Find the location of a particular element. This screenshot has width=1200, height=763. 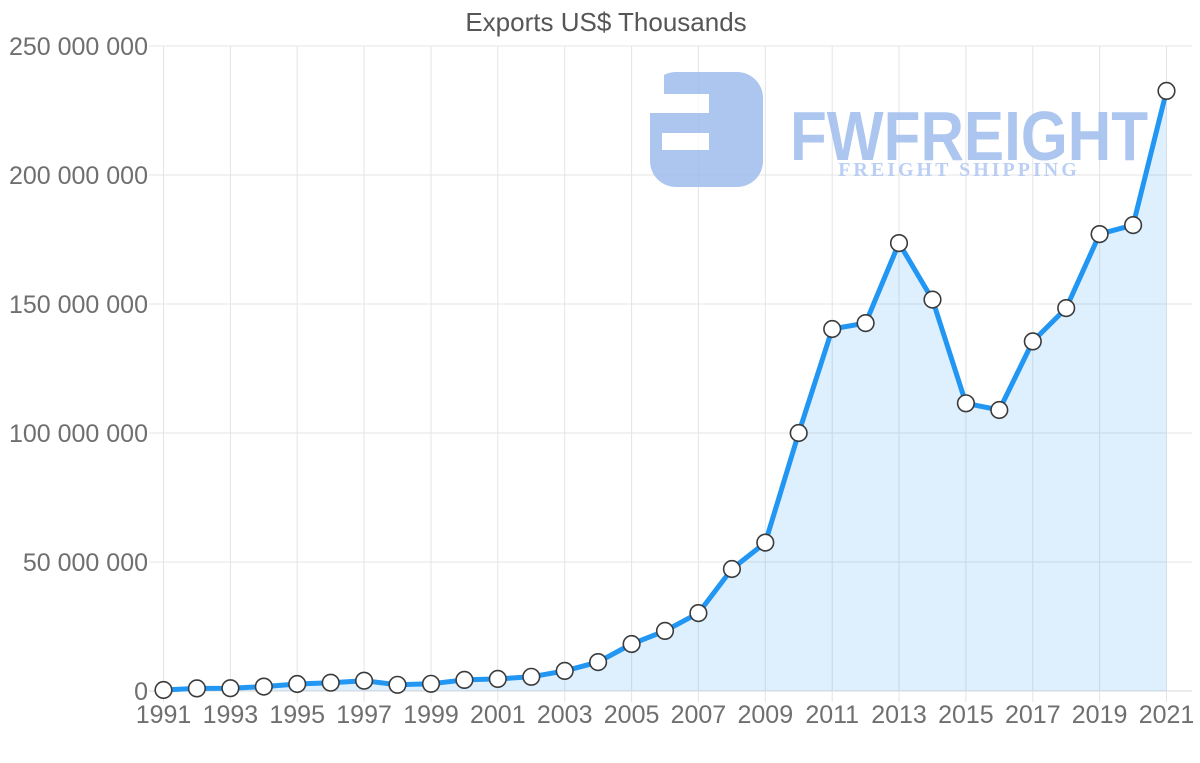

data-point-2008 is located at coordinates (732, 569).